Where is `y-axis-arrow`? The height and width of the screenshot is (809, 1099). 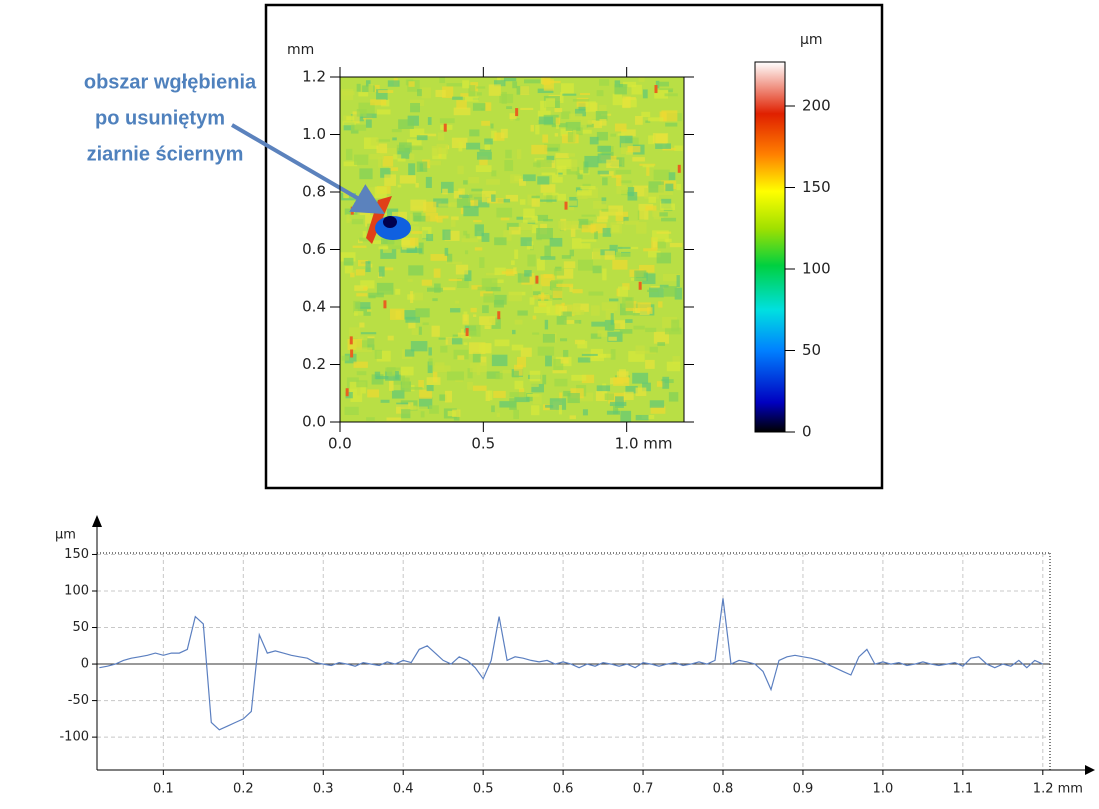 y-axis-arrow is located at coordinates (97, 521).